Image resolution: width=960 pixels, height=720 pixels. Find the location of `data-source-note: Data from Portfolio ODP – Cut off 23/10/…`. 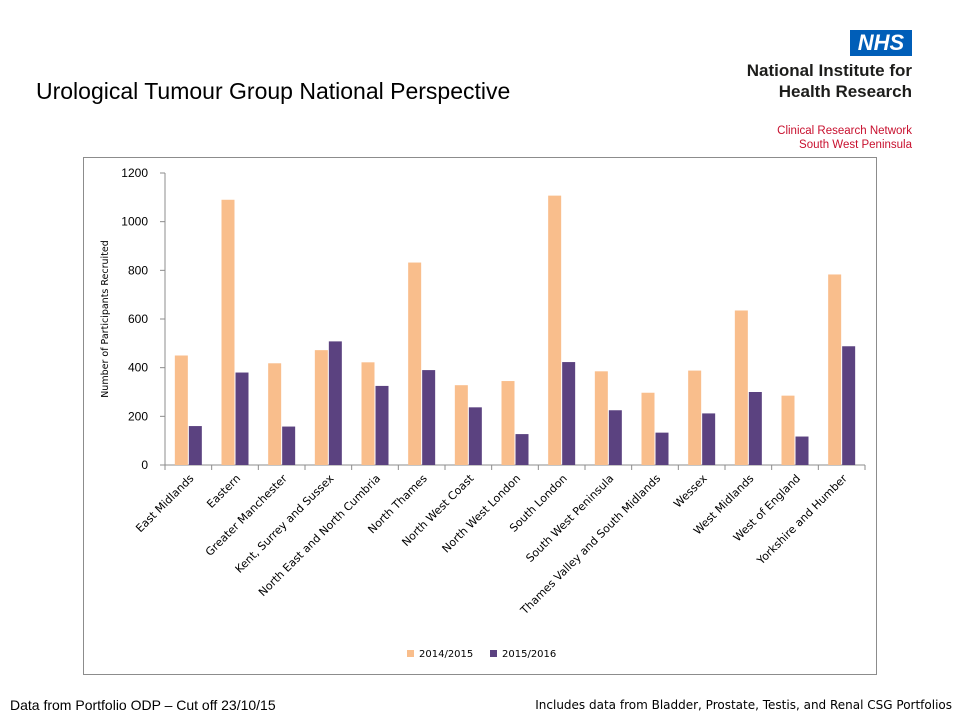

data-source-note: Data from Portfolio ODP – Cut off 23/10/… is located at coordinates (143, 705).